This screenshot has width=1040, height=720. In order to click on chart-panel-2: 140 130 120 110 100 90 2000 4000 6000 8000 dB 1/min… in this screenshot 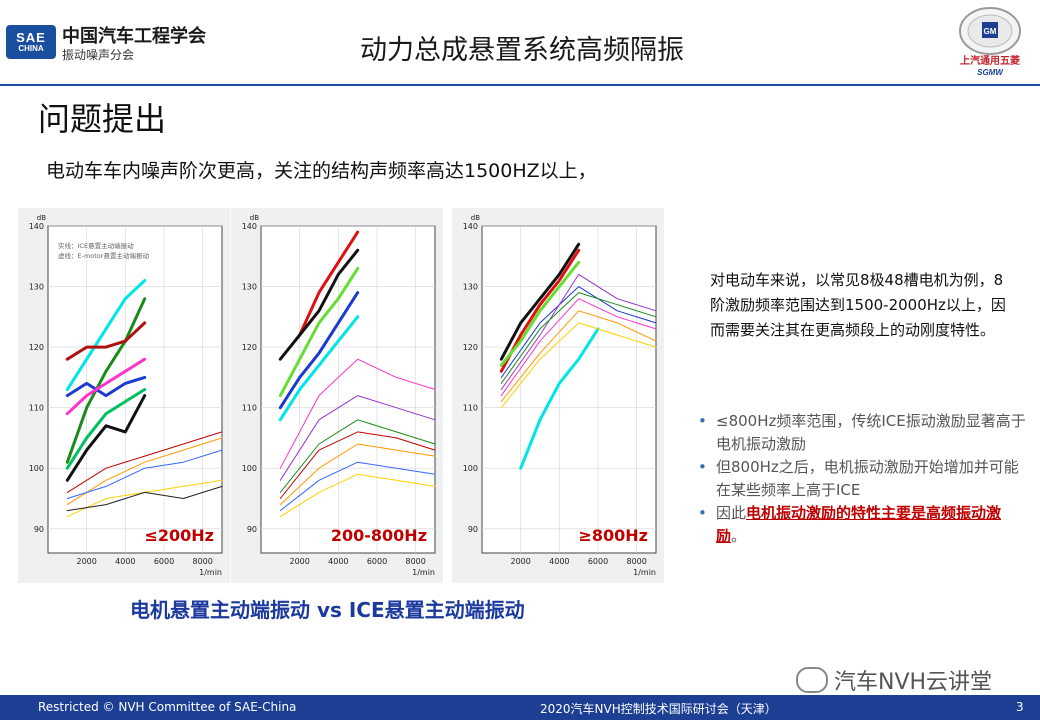, I will do `click(337, 395)`.